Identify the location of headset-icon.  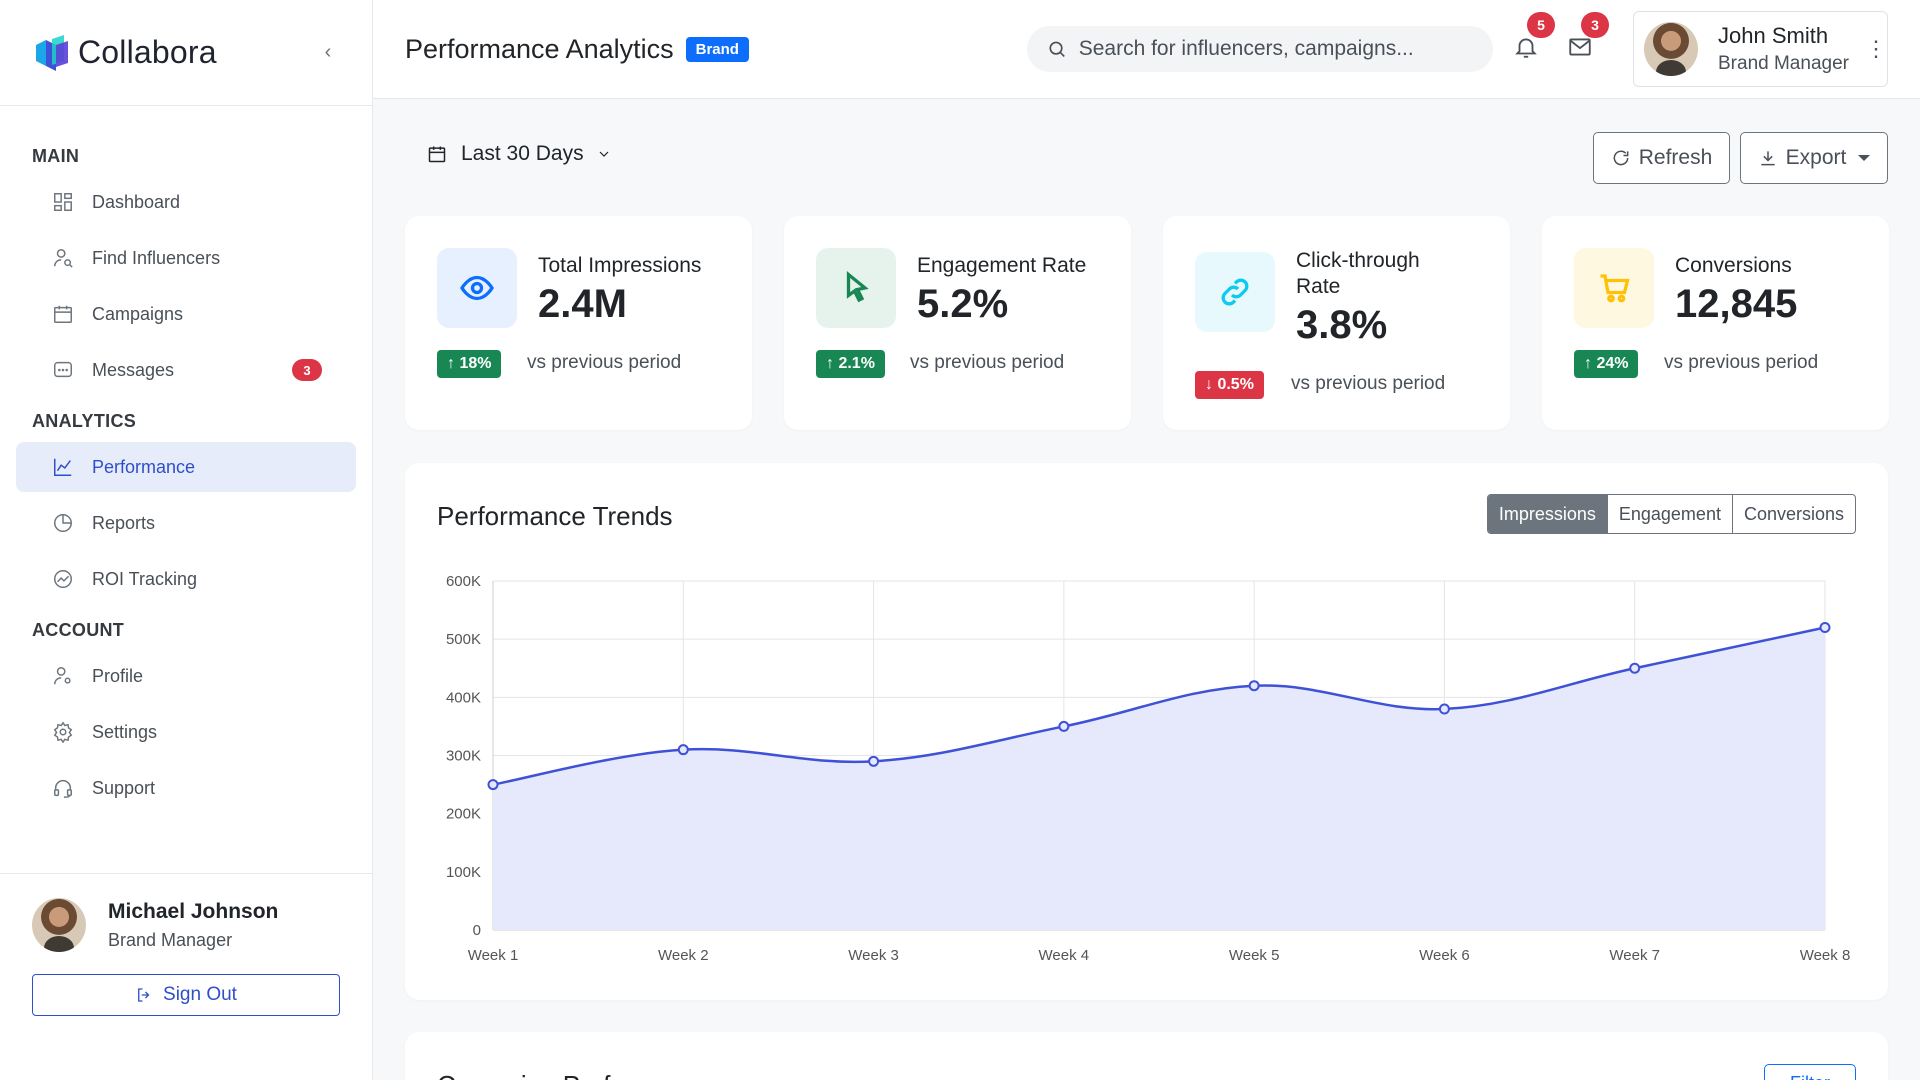
(63, 788).